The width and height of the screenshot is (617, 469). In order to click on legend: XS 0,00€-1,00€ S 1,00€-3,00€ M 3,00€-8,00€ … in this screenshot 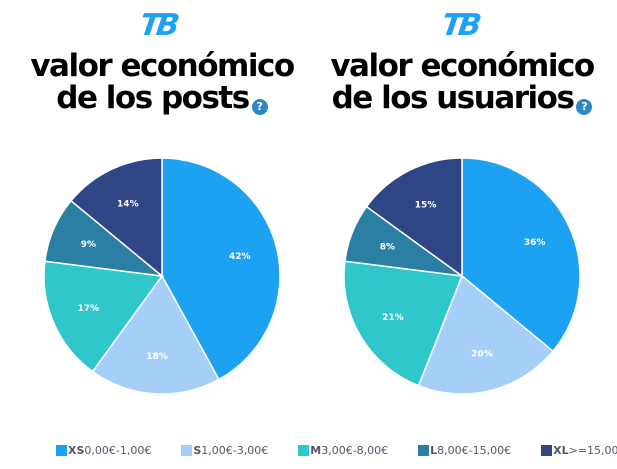, I will do `click(336, 450)`.